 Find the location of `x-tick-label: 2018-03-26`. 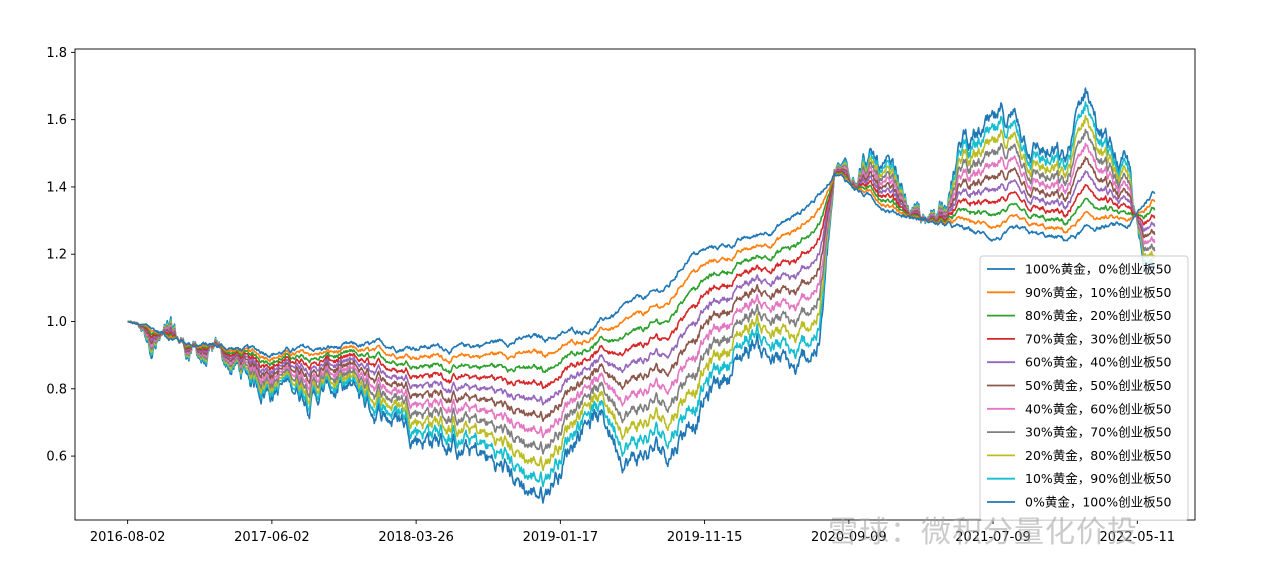

x-tick-label: 2018-03-26 is located at coordinates (416, 537).